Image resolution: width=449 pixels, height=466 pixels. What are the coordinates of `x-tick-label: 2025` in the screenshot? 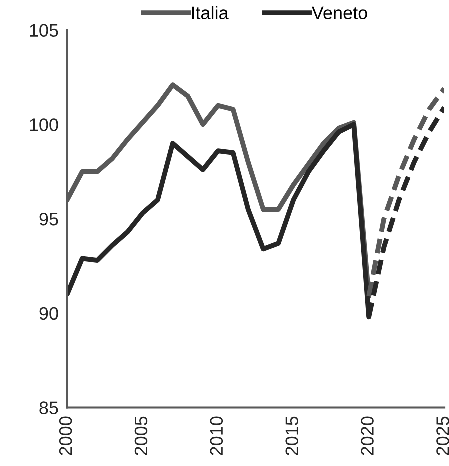 It's located at (442, 436).